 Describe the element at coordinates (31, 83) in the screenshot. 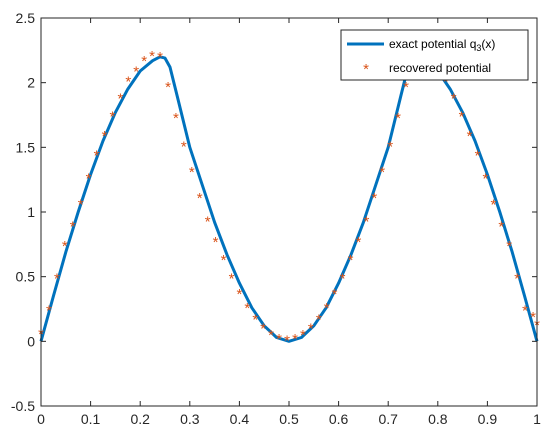

I see `y-tick-label: 2` at that location.